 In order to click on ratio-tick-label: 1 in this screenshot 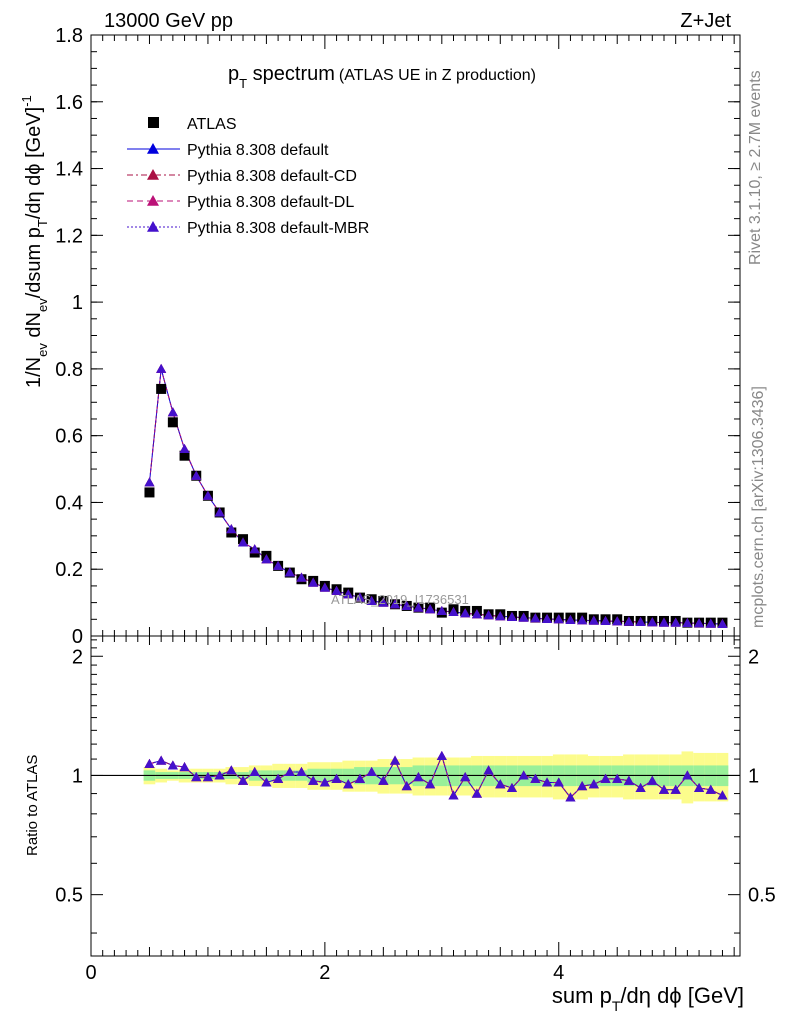, I will do `click(77, 776)`.